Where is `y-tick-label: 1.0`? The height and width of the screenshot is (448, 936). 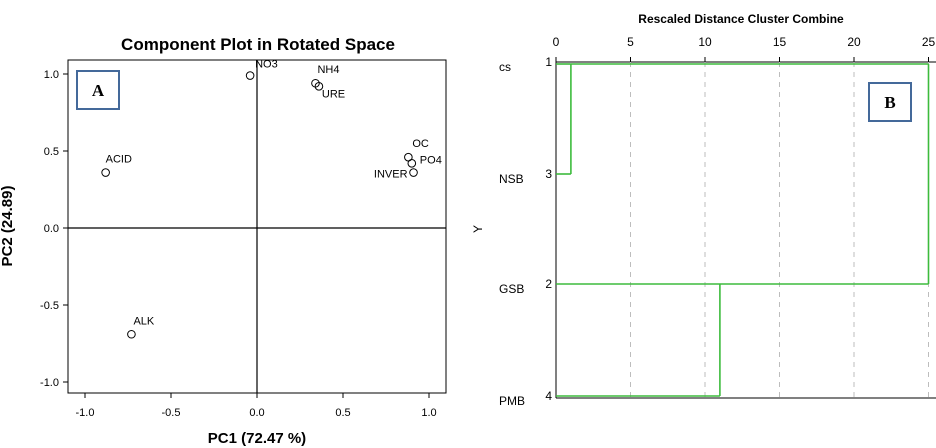
y-tick-label: 1.0 is located at coordinates (51, 75).